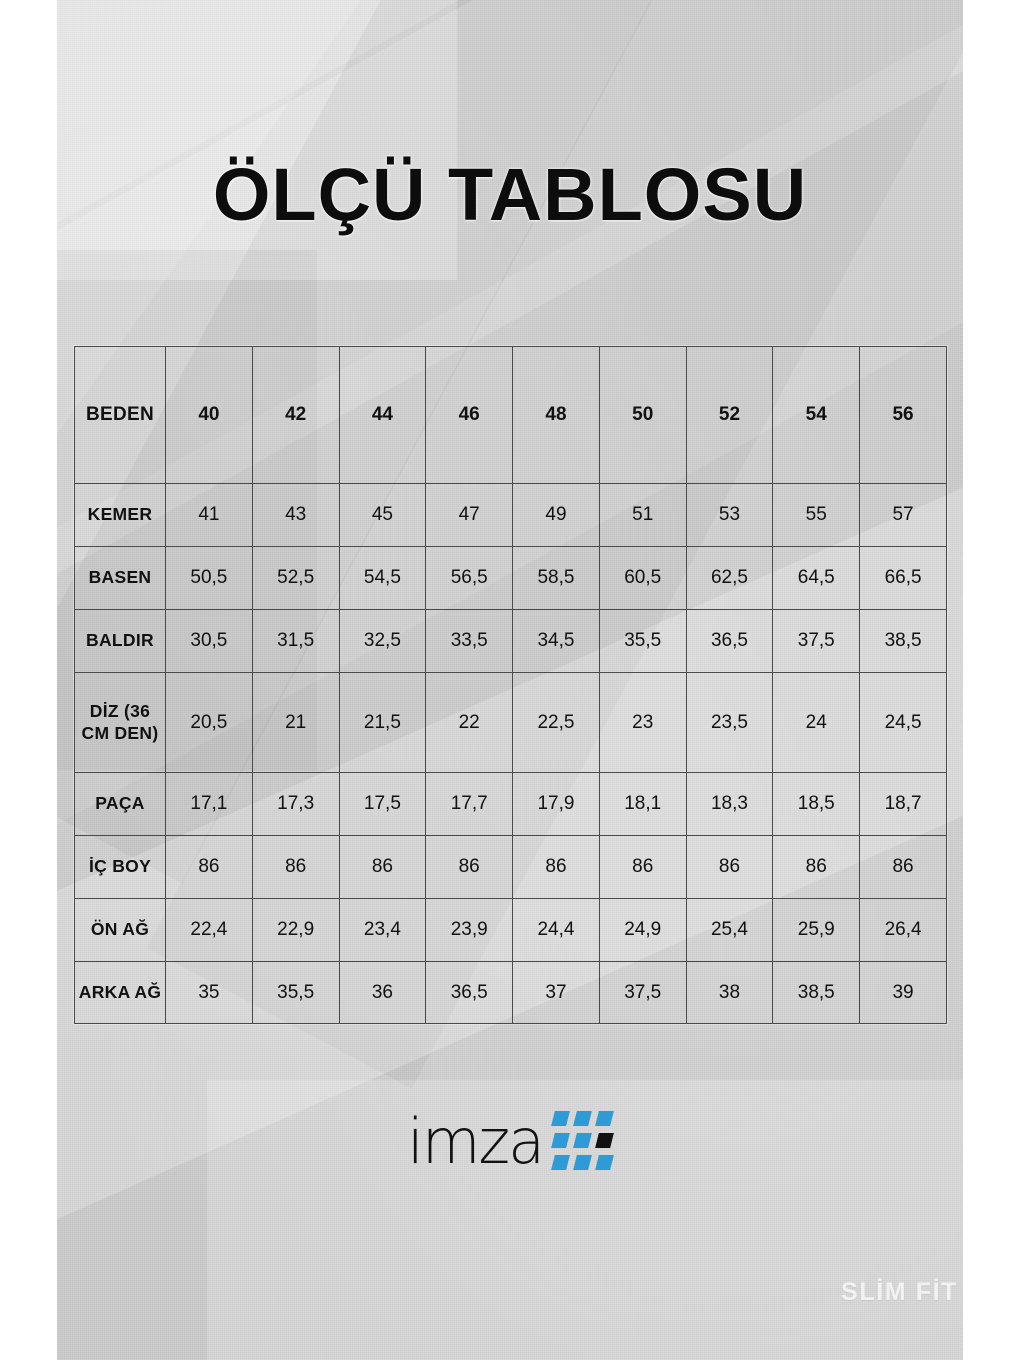 This screenshot has height=1360, width=1020. I want to click on cell: 21, so click(295, 722).